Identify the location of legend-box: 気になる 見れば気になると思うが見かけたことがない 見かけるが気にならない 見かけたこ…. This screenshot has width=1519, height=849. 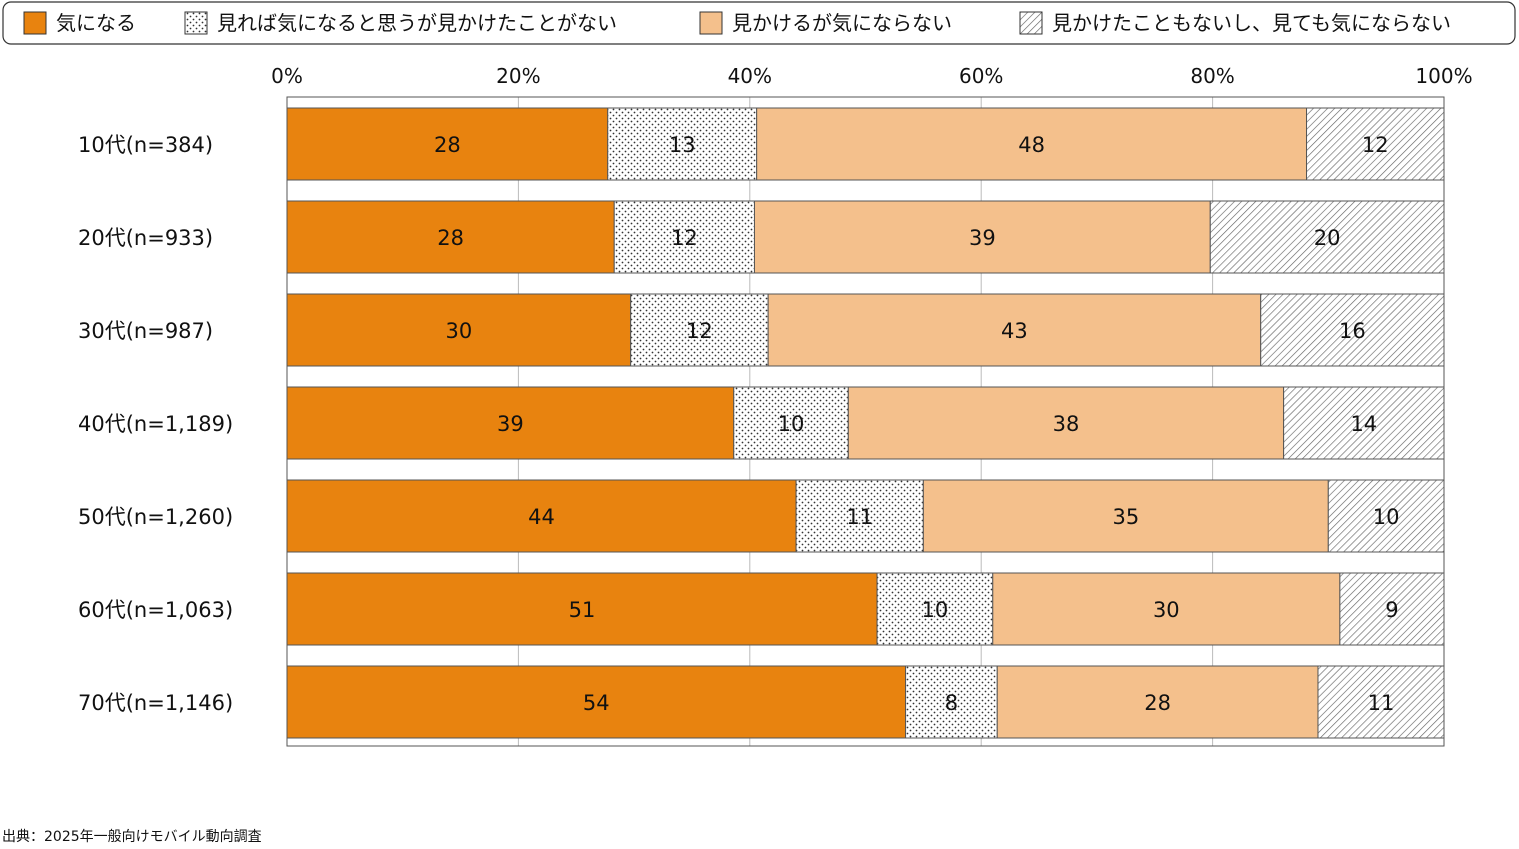
(759, 23).